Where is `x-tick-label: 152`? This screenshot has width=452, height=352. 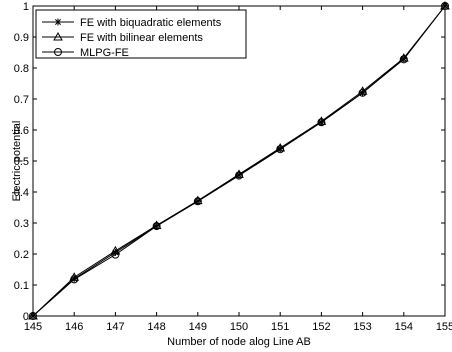
x-tick-label: 152 is located at coordinates (321, 327).